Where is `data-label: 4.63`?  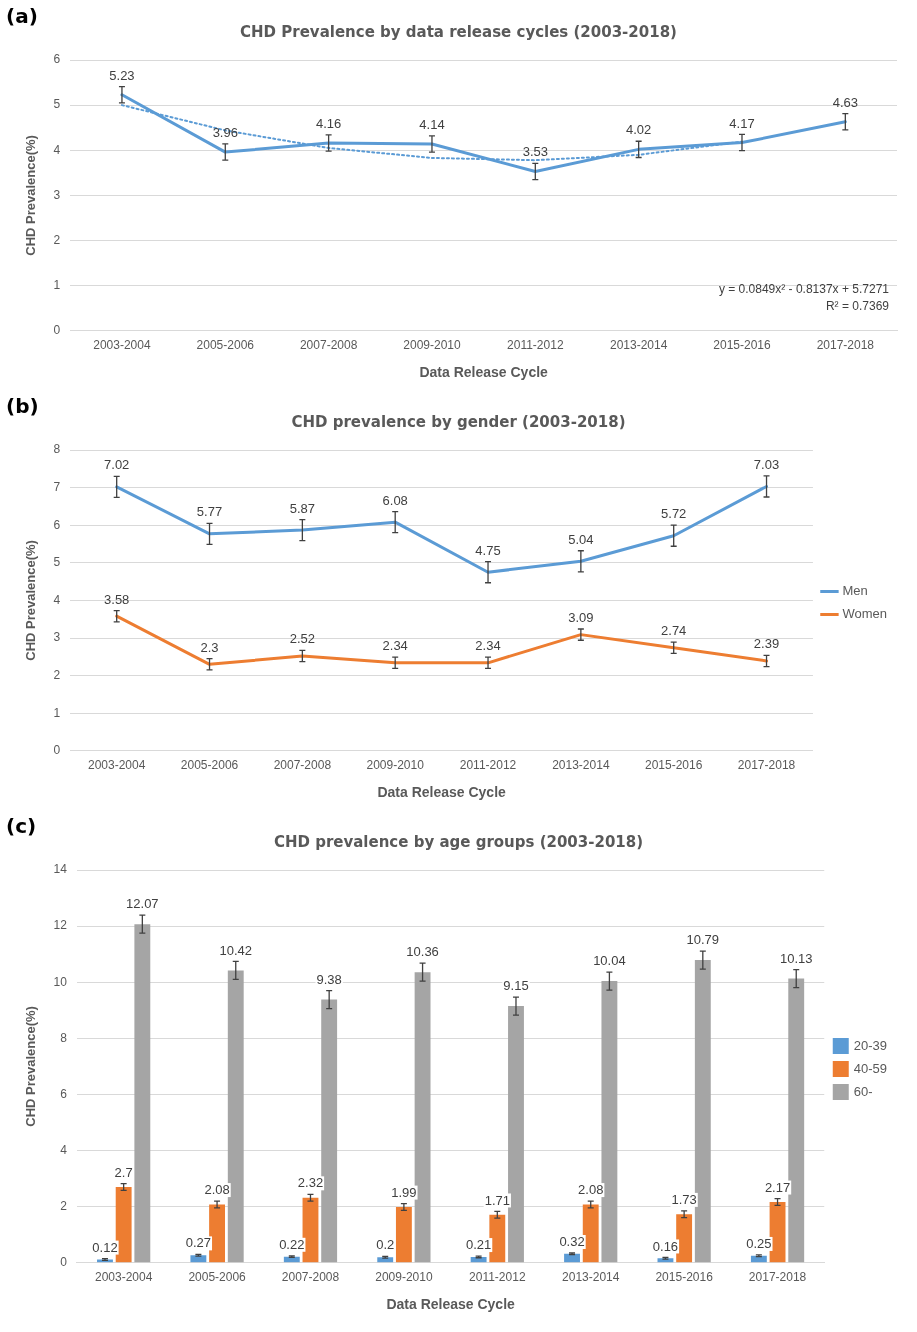
data-label: 4.63 is located at coordinates (845, 102).